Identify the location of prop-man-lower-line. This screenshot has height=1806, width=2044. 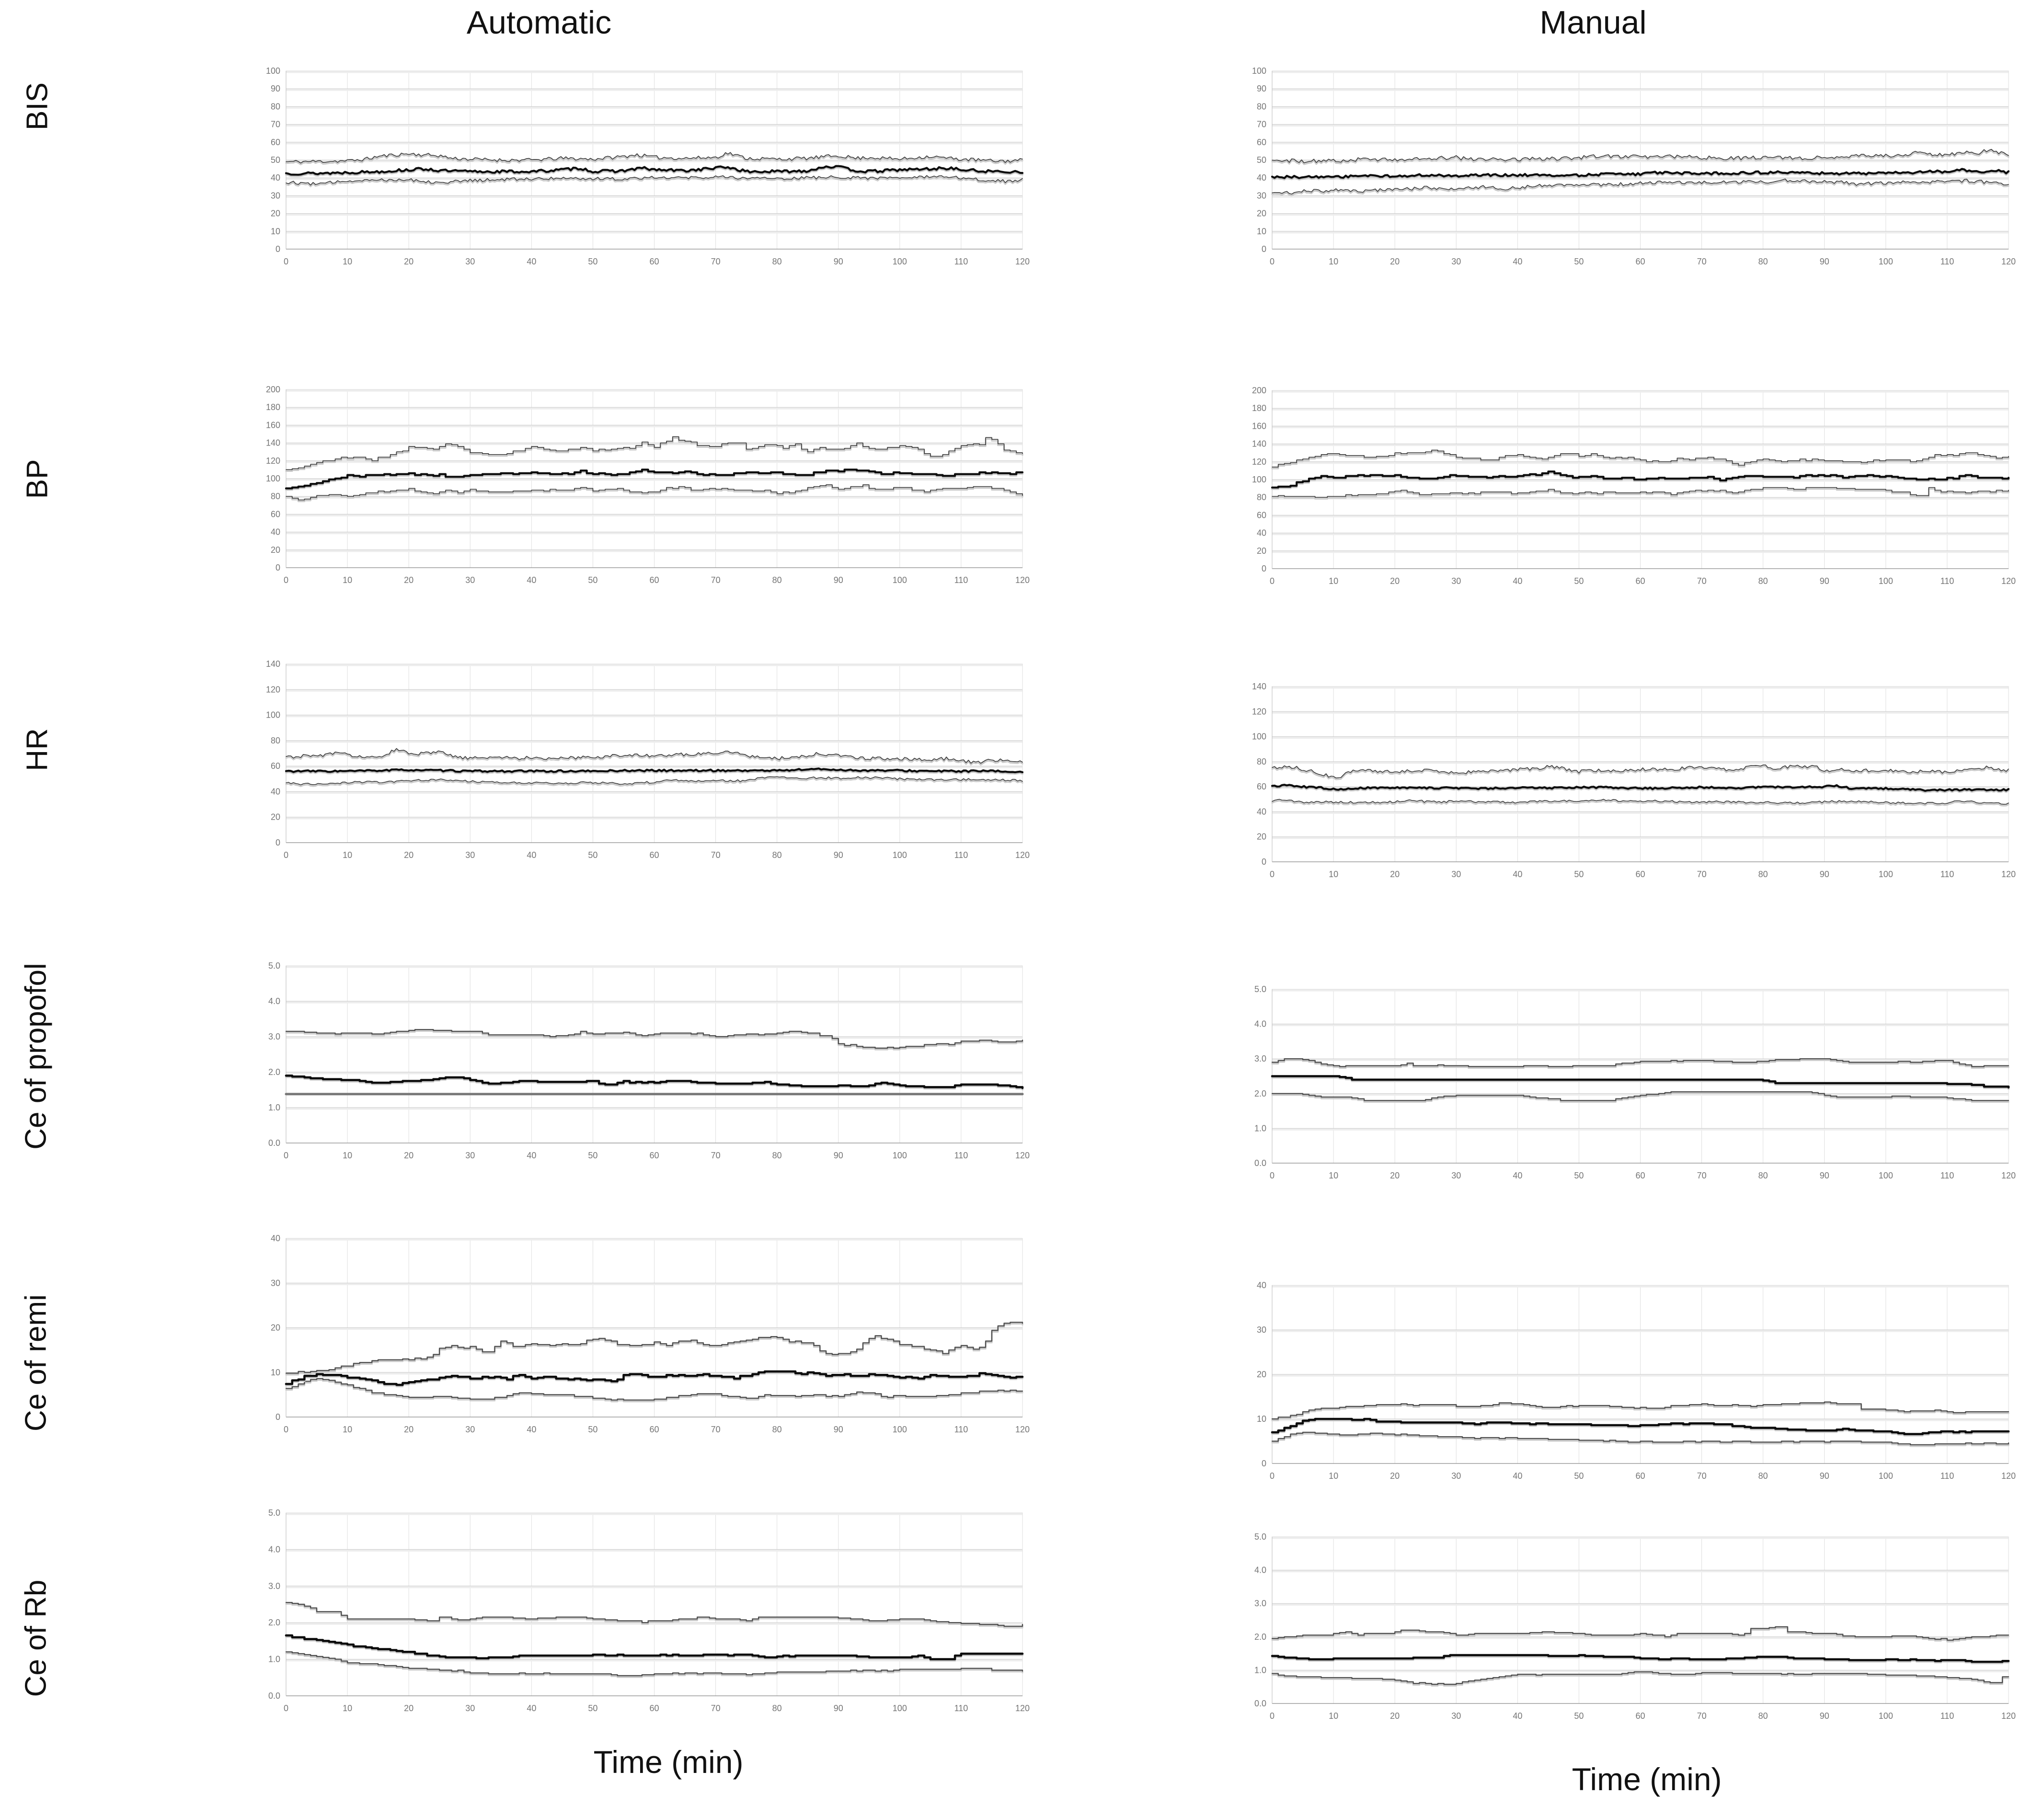
(1640, 1096).